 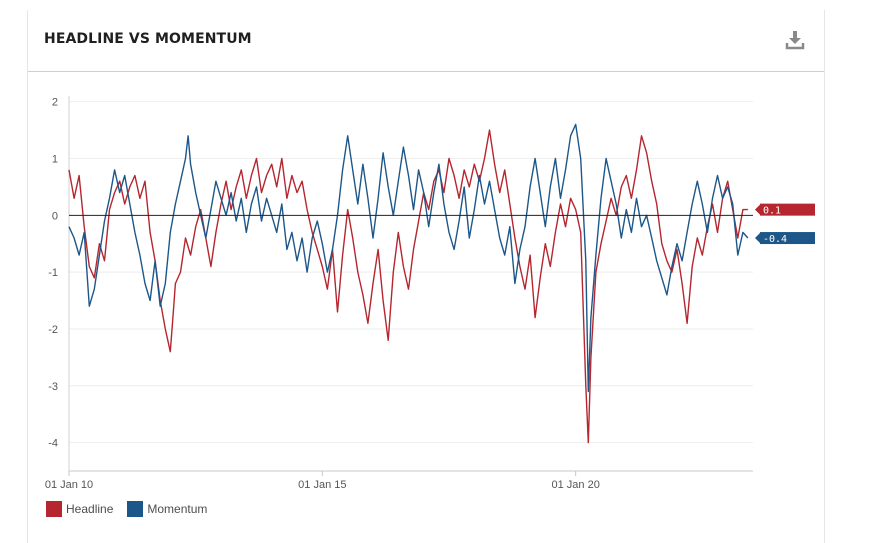 I want to click on legend-item-headline: Headline, so click(x=79, y=509).